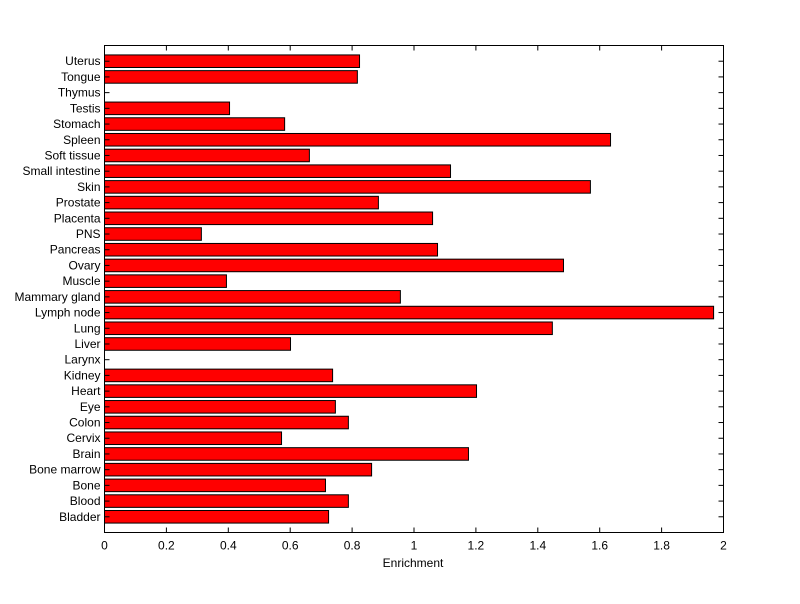 This screenshot has height=604, width=800. Describe the element at coordinates (241, 202) in the screenshot. I see `bar-prostate` at that location.